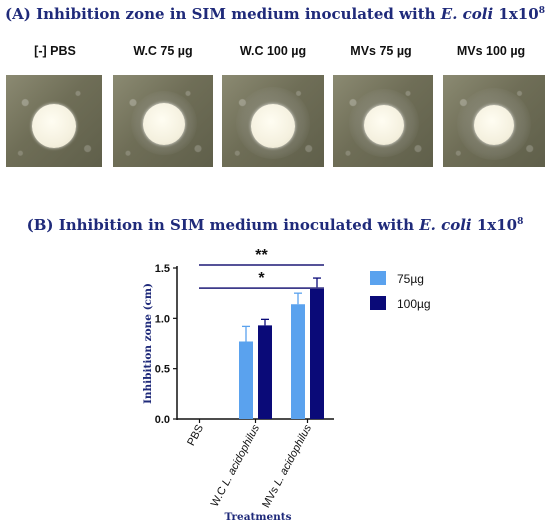 This screenshot has width=550, height=525. What do you see at coordinates (55, 51) in the screenshot?
I see `plate-label-pbs: [-] PBS` at bounding box center [55, 51].